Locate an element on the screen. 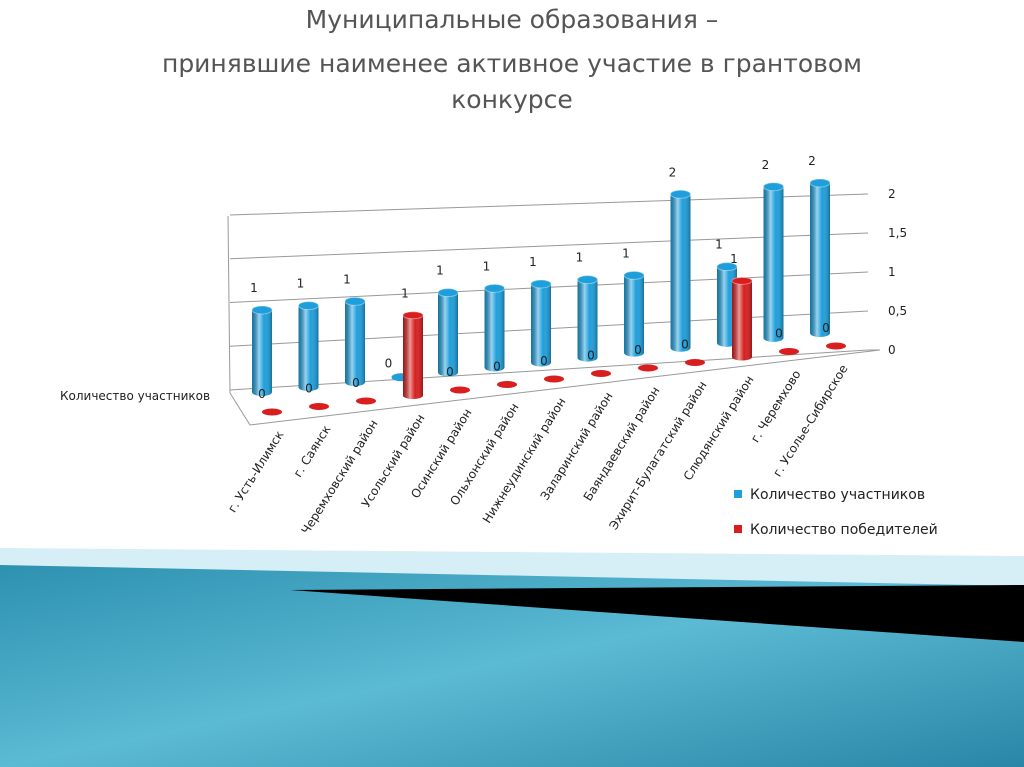 The height and width of the screenshot is (767, 1024). x-tick-label: г. Усть-Илимск is located at coordinates (255, 471).